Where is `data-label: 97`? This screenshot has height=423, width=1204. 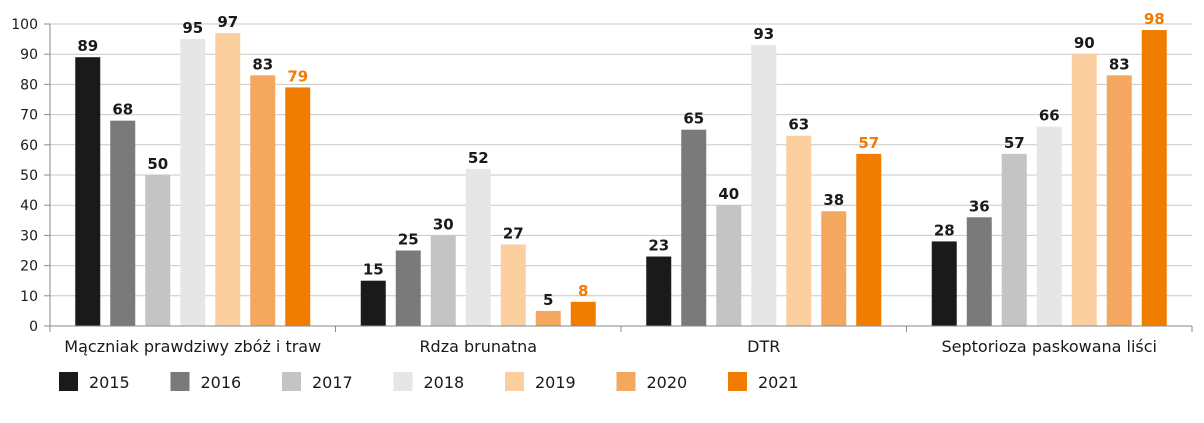
data-label: 97 is located at coordinates (227, 22).